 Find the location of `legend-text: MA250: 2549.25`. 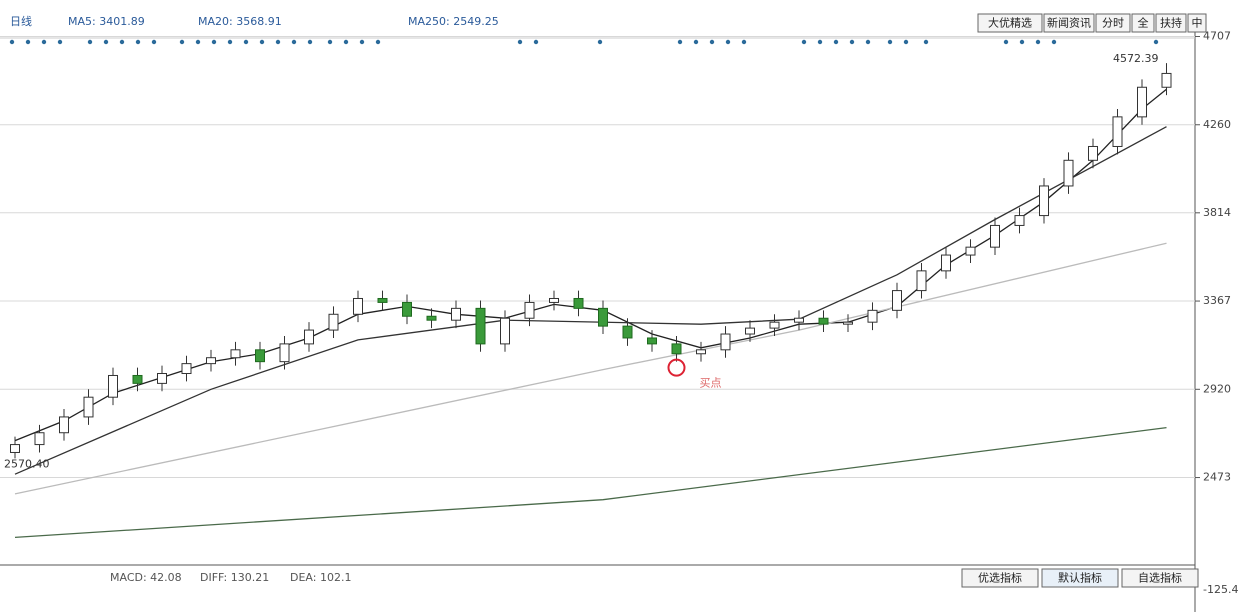

legend-text: MA250: 2549.25 is located at coordinates (453, 21).